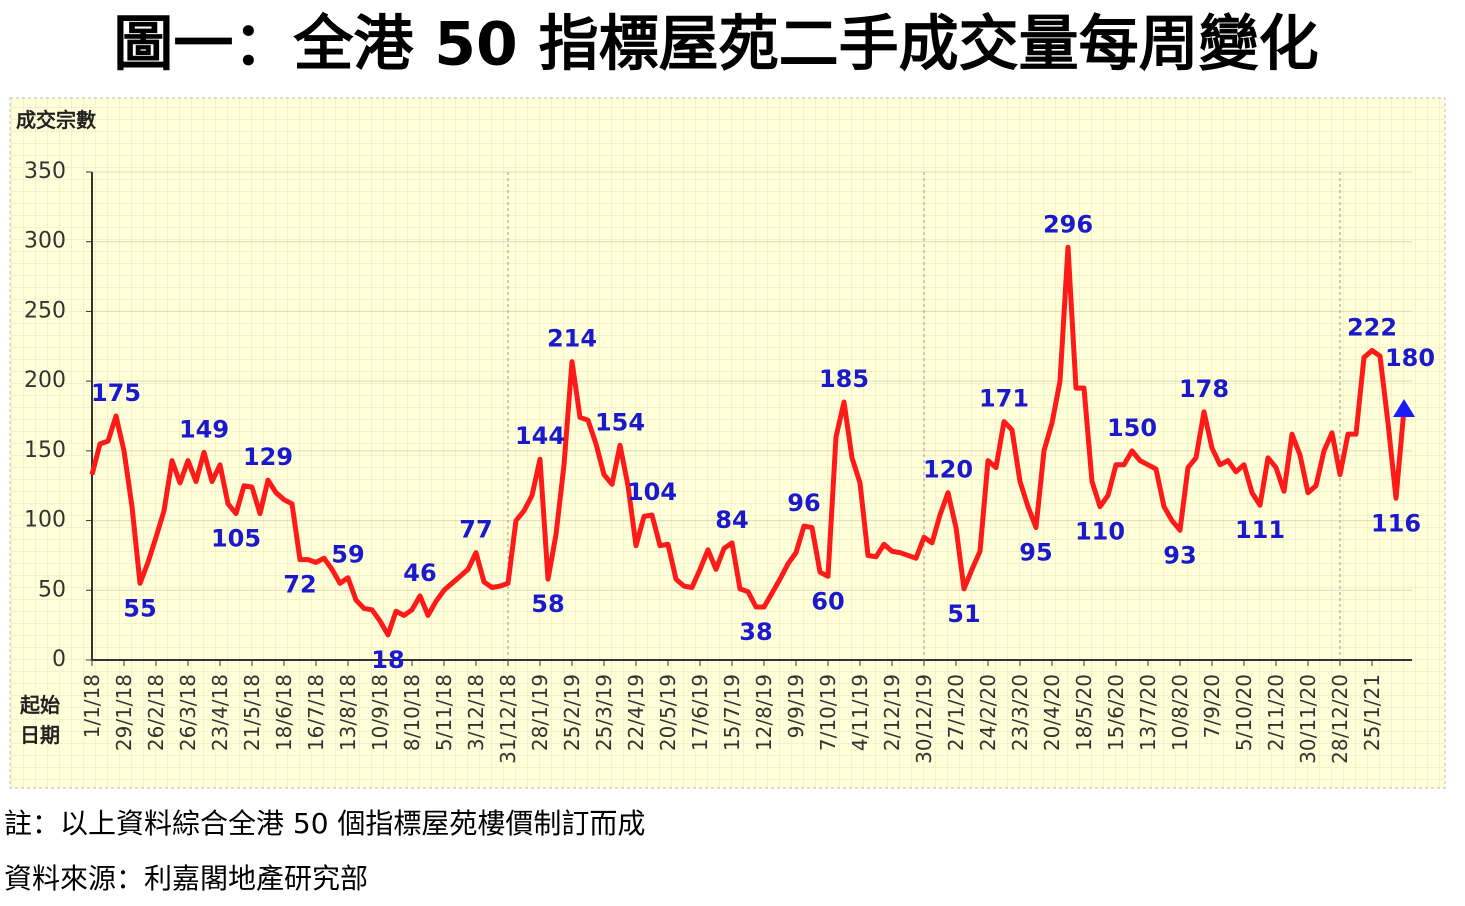  I want to click on value-label: 60, so click(827, 601).